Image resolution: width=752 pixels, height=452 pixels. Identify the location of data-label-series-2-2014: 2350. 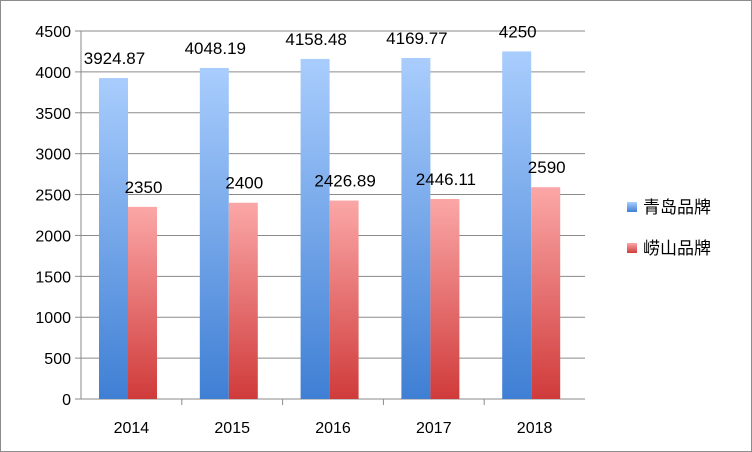
(144, 187).